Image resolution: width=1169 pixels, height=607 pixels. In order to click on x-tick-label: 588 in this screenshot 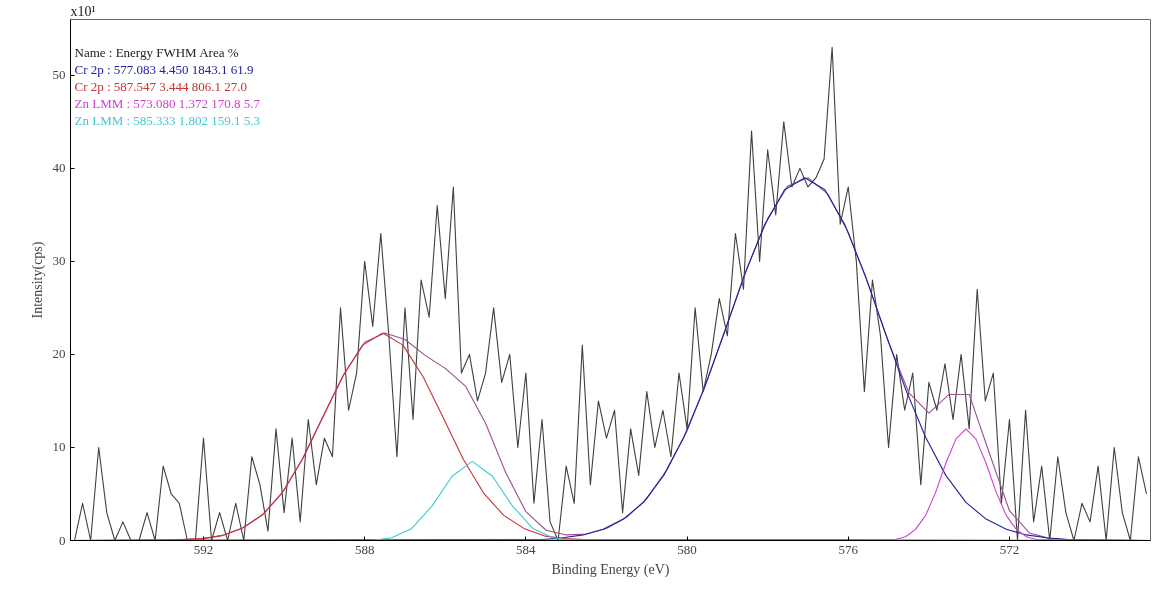, I will do `click(364, 549)`.